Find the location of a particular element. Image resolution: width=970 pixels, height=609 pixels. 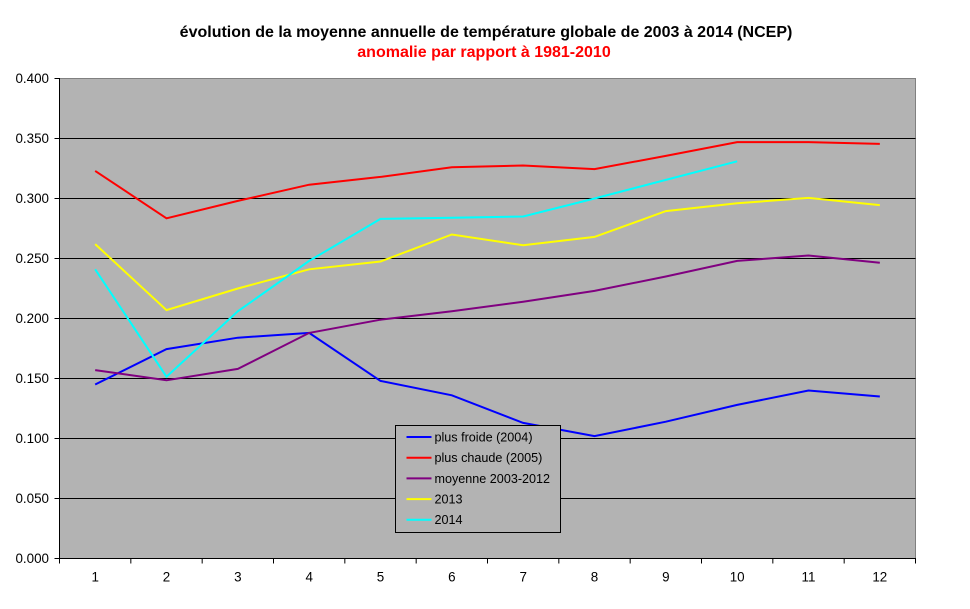

svg-text: 7 is located at coordinates (522, 577).